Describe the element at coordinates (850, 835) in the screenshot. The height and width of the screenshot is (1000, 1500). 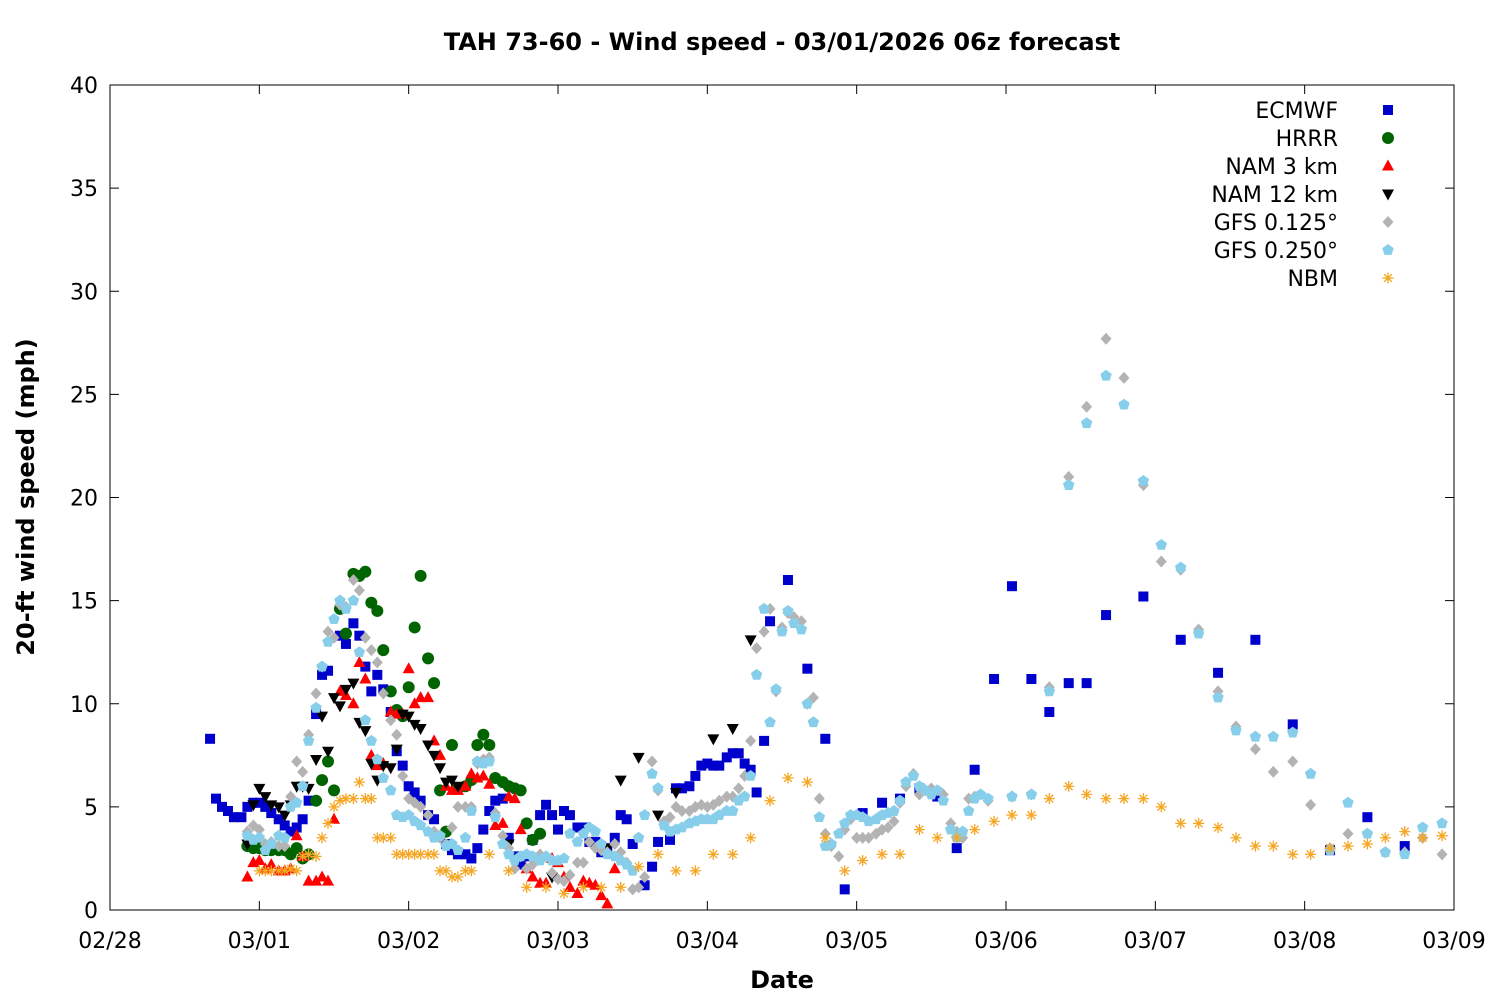
I see `series-nbm` at that location.